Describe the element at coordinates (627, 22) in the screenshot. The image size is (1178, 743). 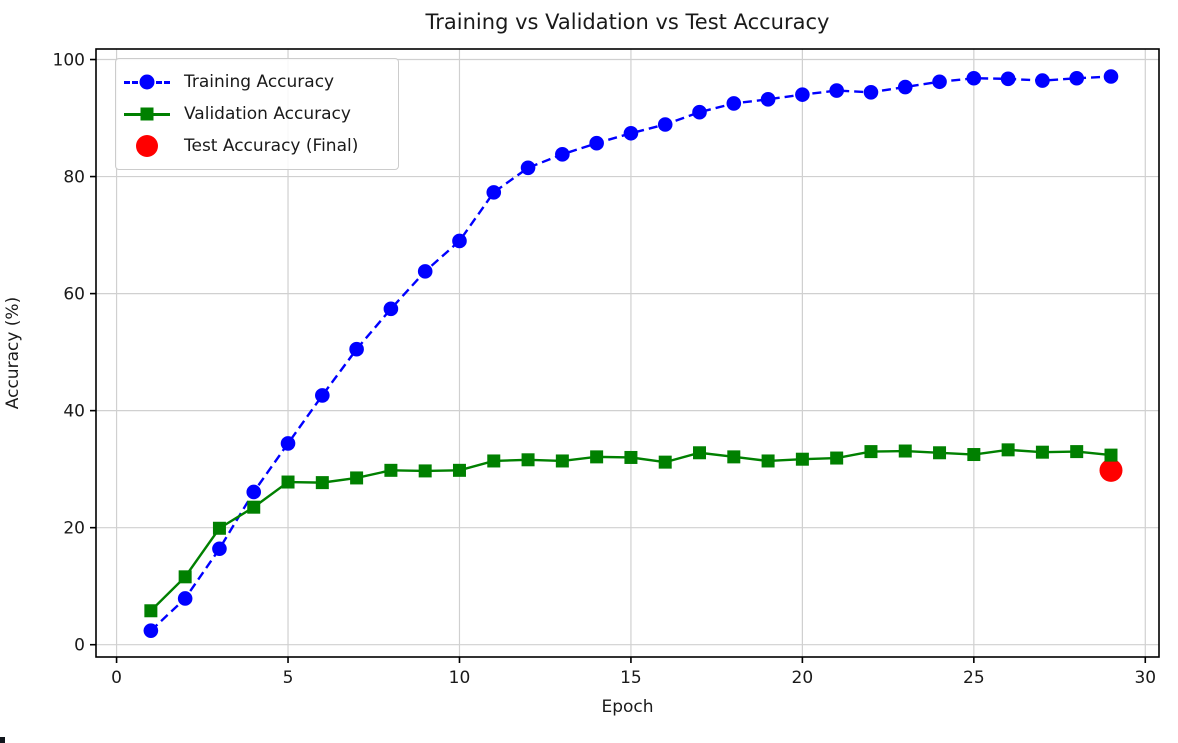
I see `chart-title: Training vs Validation vs Test Accuracy` at that location.